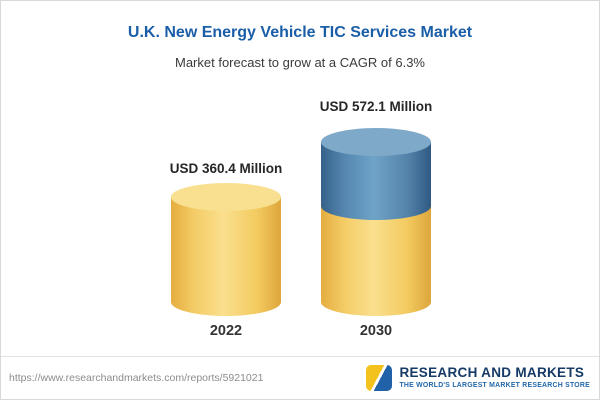 Image resolution: width=600 pixels, height=400 pixels. I want to click on brand-logo-icon, so click(379, 378).